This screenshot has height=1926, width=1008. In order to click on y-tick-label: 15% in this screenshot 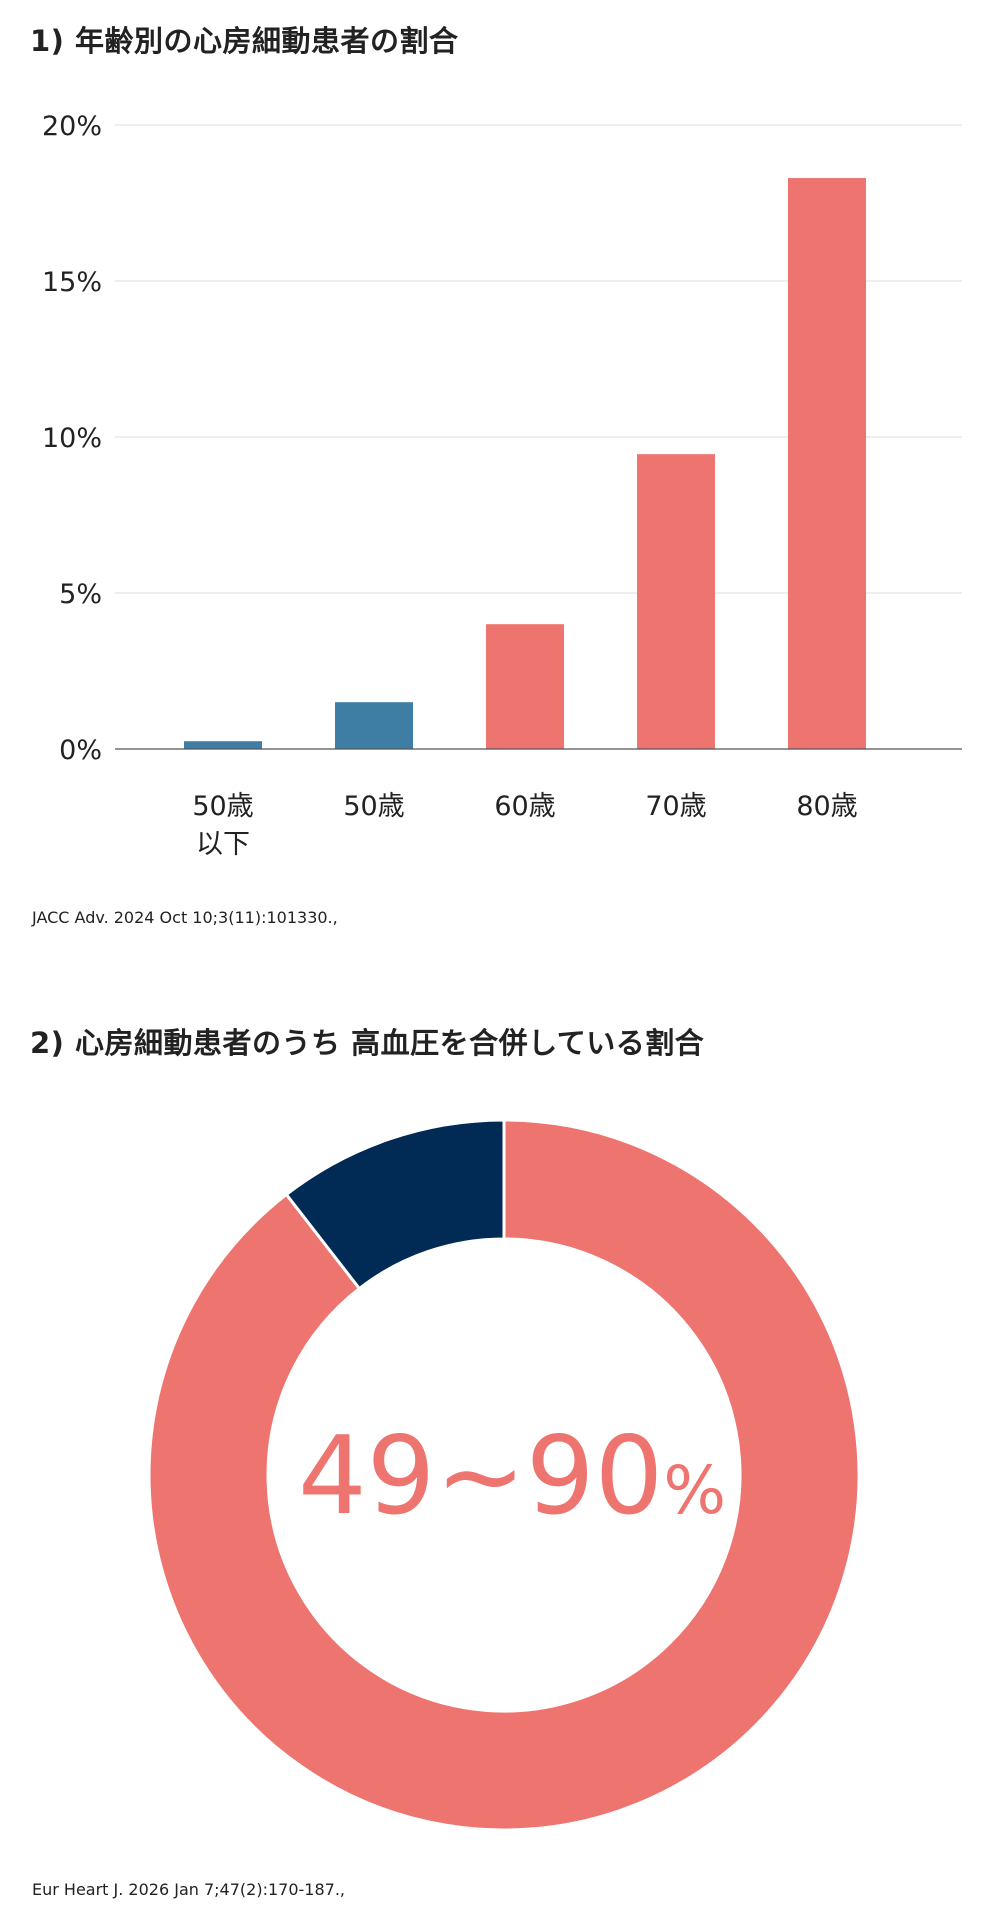, I will do `click(72, 282)`.